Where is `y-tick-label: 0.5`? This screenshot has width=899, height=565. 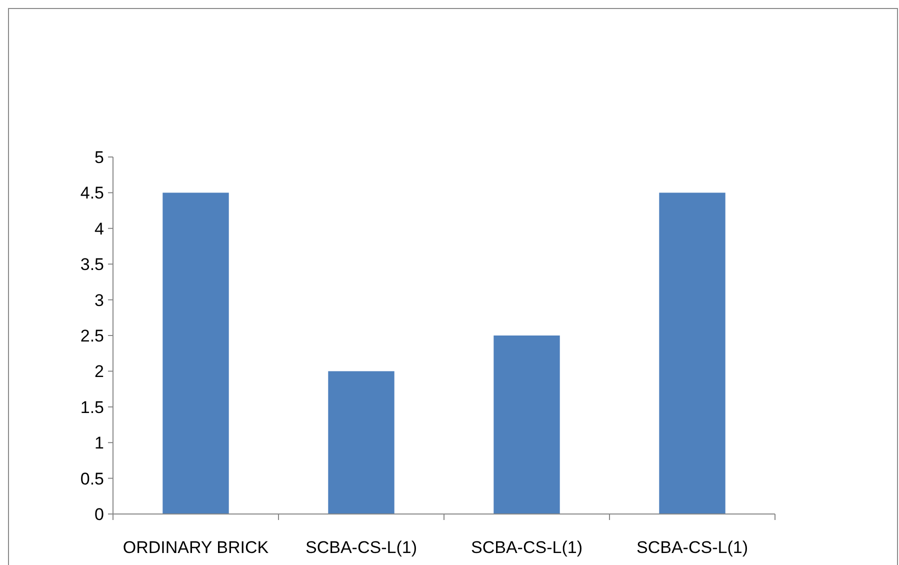
y-tick-label: 0.5 is located at coordinates (92, 478).